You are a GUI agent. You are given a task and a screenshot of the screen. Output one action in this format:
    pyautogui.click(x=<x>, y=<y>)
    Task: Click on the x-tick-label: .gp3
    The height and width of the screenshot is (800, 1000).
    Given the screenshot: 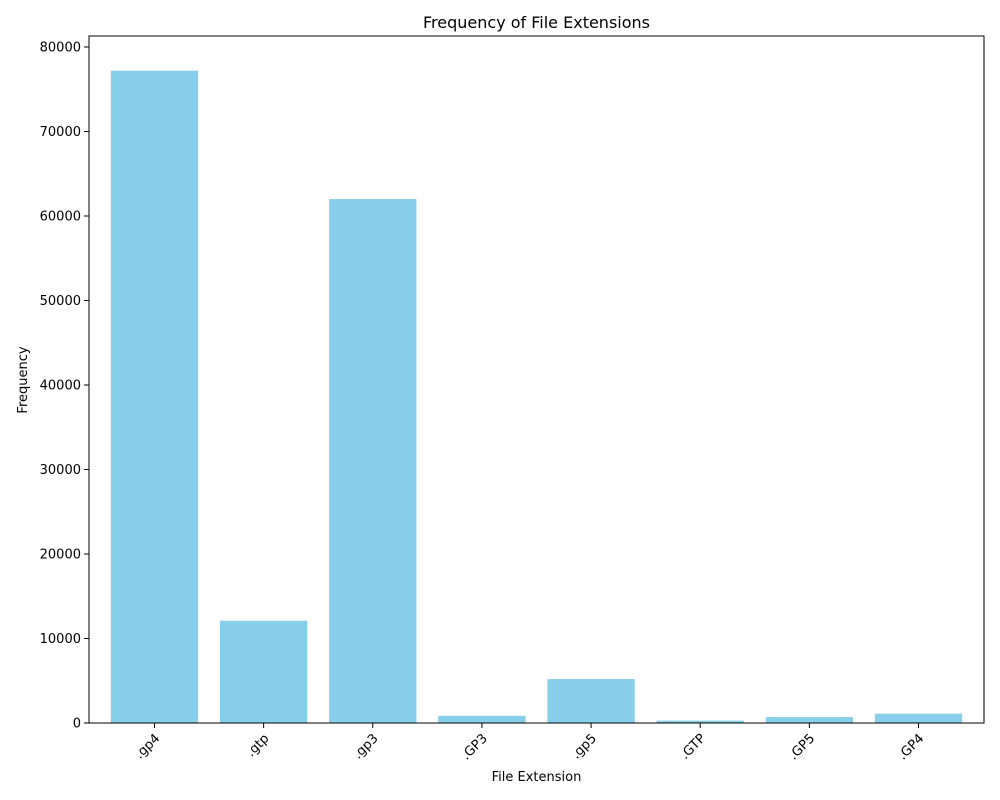 What is the action you would take?
    pyautogui.click(x=366, y=746)
    